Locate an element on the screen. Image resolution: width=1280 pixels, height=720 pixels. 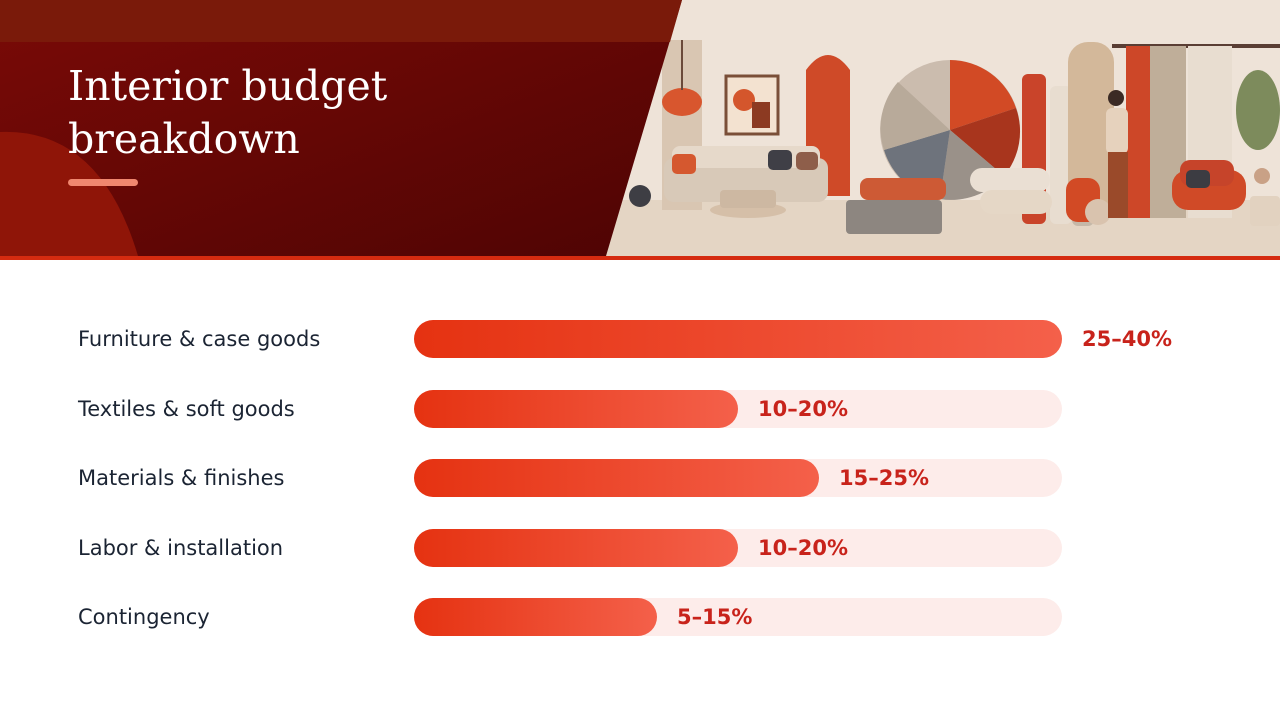
value-label: 15–25% is located at coordinates (884, 478).